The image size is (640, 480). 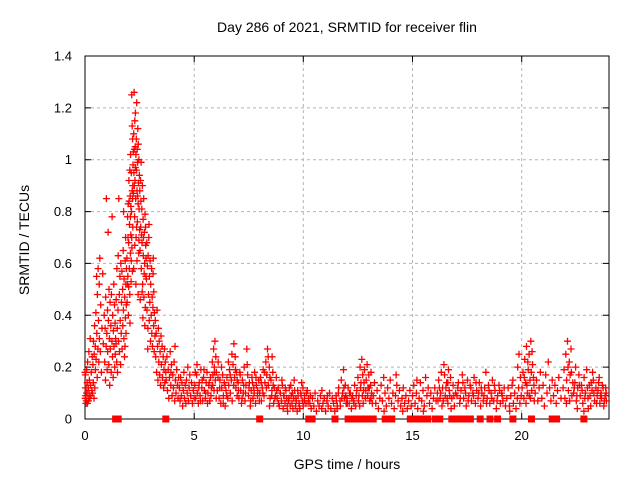 I want to click on y-tick-label: 0.8, so click(x=63, y=211).